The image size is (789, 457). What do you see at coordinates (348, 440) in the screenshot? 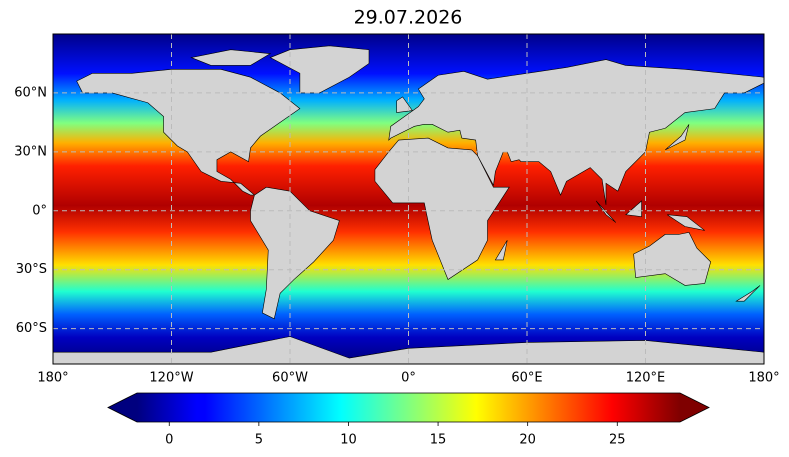
I see `colorbar-tick-label: 10` at bounding box center [348, 440].